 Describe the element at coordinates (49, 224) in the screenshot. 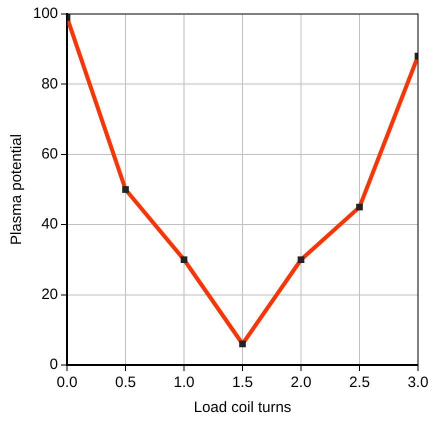

I see `y-tick-label: 40` at that location.